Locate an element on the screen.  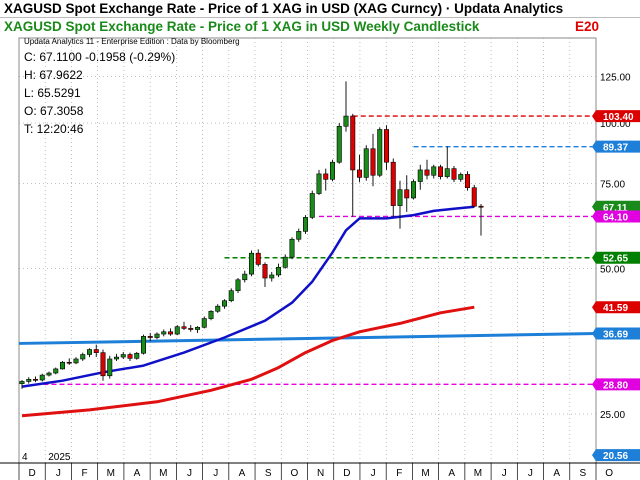
price-label-52.65: 52.65 is located at coordinates (616, 258).